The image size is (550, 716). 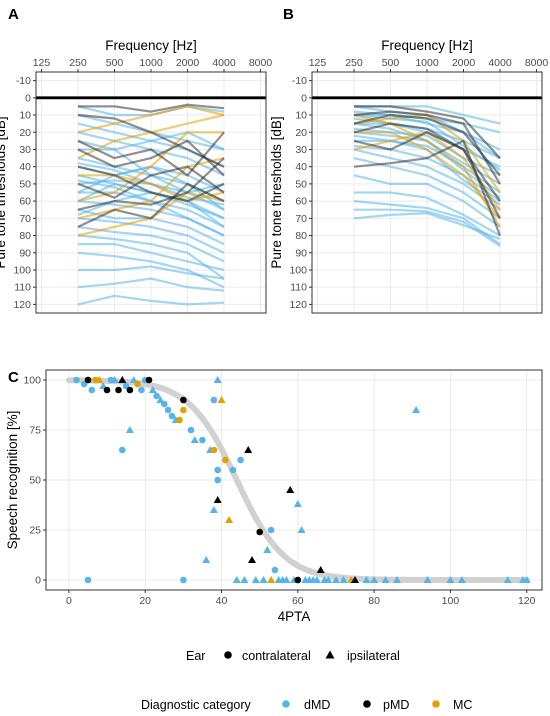 What do you see at coordinates (224, 63) in the screenshot?
I see `a-xtick-label: 4000` at bounding box center [224, 63].